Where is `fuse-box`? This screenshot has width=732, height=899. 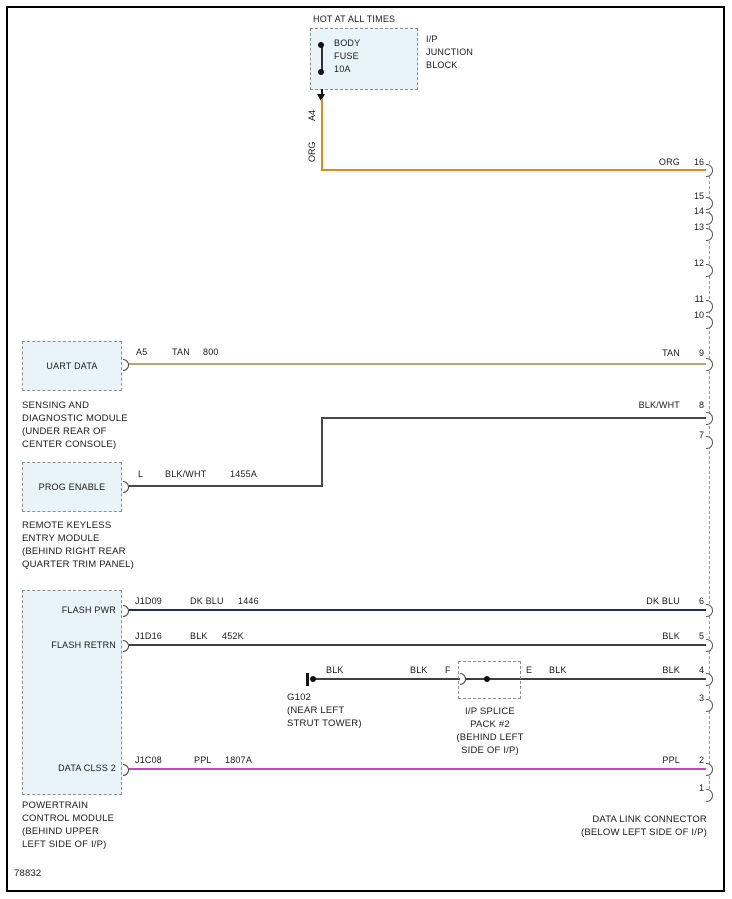 fuse-box is located at coordinates (364, 59).